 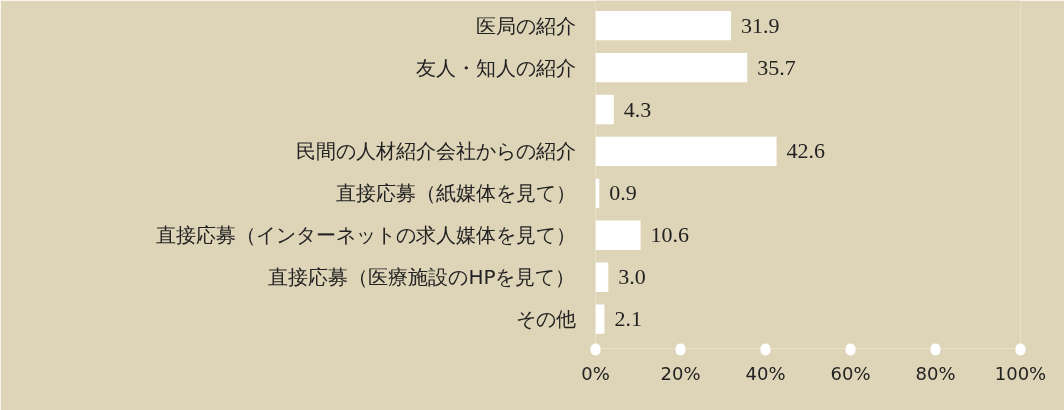 What do you see at coordinates (623, 193) in the screenshot?
I see `data-label: 0.9` at bounding box center [623, 193].